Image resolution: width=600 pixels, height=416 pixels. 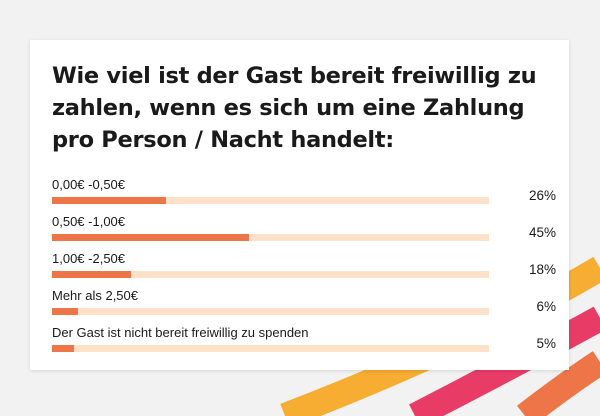 What do you see at coordinates (307, 266) in the screenshot?
I see `bar-row: 1,00€ -2,50€ 18%` at bounding box center [307, 266].